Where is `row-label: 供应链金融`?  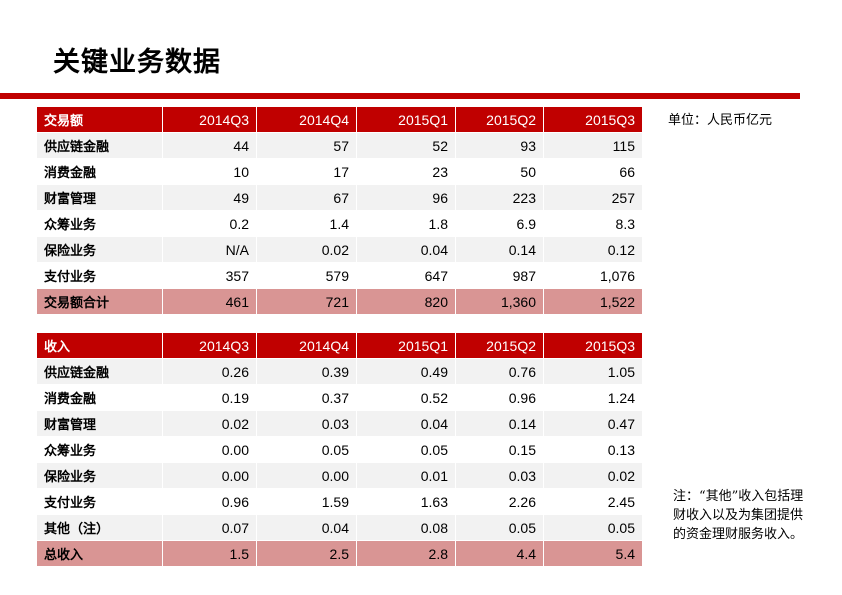 row-label: 供应链金融 is located at coordinates (99, 145).